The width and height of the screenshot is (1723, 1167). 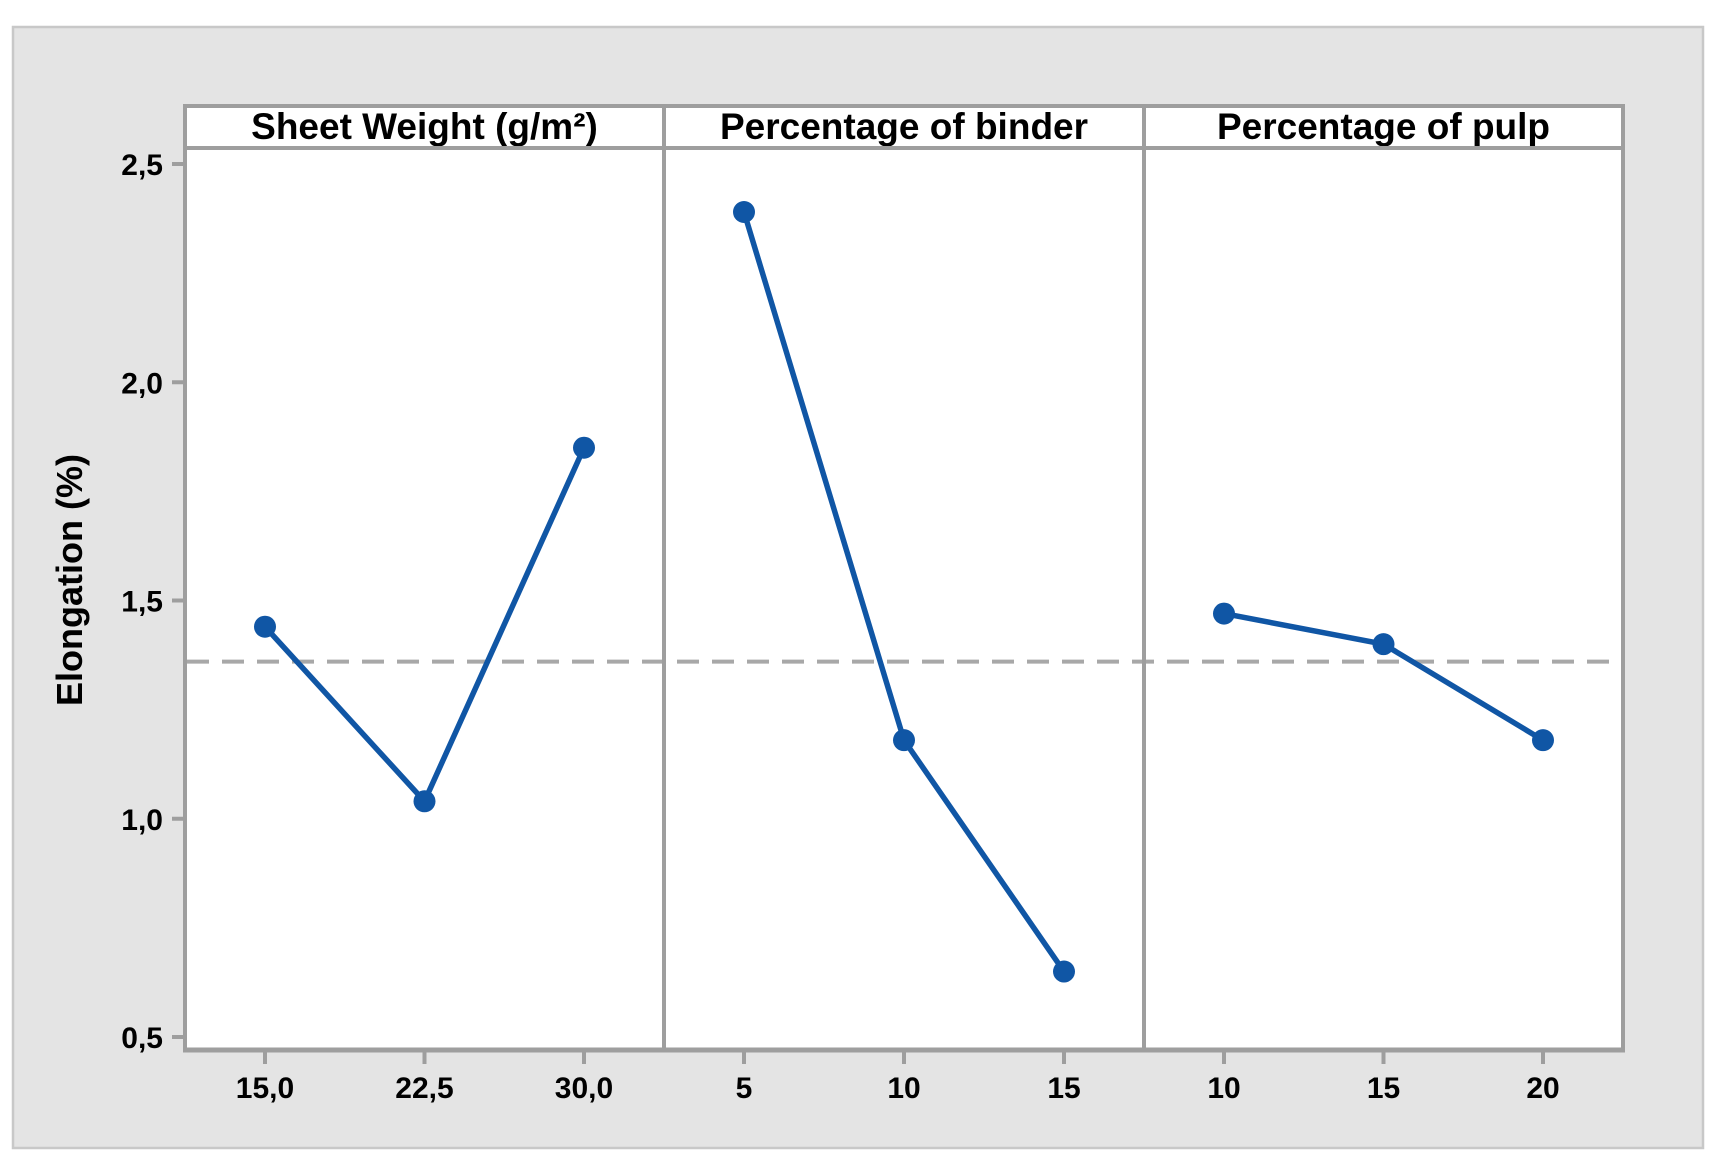 I want to click on y-tick-label: 2,0, so click(x=142, y=383).